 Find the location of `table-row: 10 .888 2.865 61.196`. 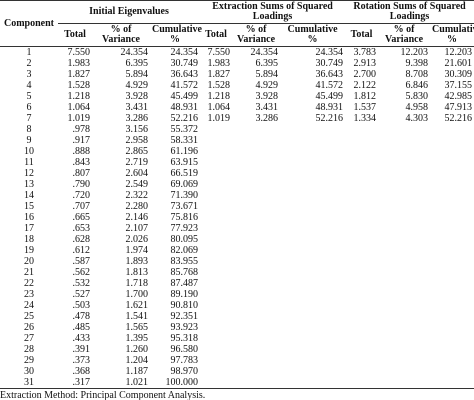

table-row: 10 .888 2.865 61.196 is located at coordinates (237, 151).